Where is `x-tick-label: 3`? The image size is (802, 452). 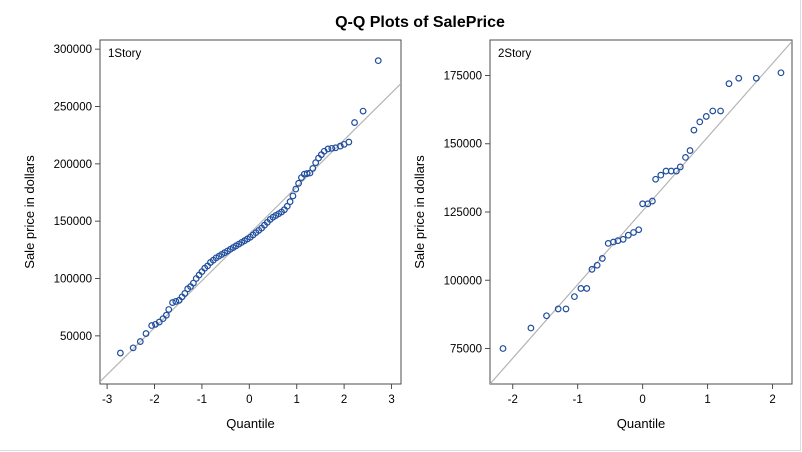 x-tick-label: 3 is located at coordinates (391, 400).